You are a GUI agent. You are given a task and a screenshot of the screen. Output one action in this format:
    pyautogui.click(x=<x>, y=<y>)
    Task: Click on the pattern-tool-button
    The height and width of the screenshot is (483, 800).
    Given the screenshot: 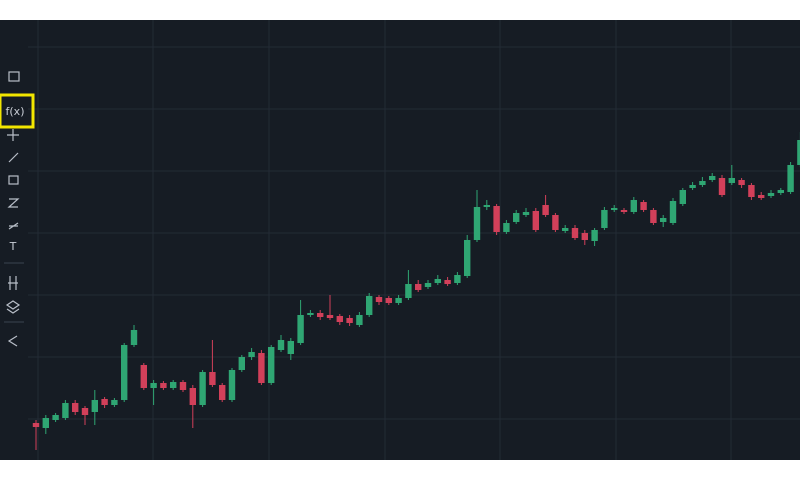 What is the action you would take?
    pyautogui.click(x=13, y=203)
    